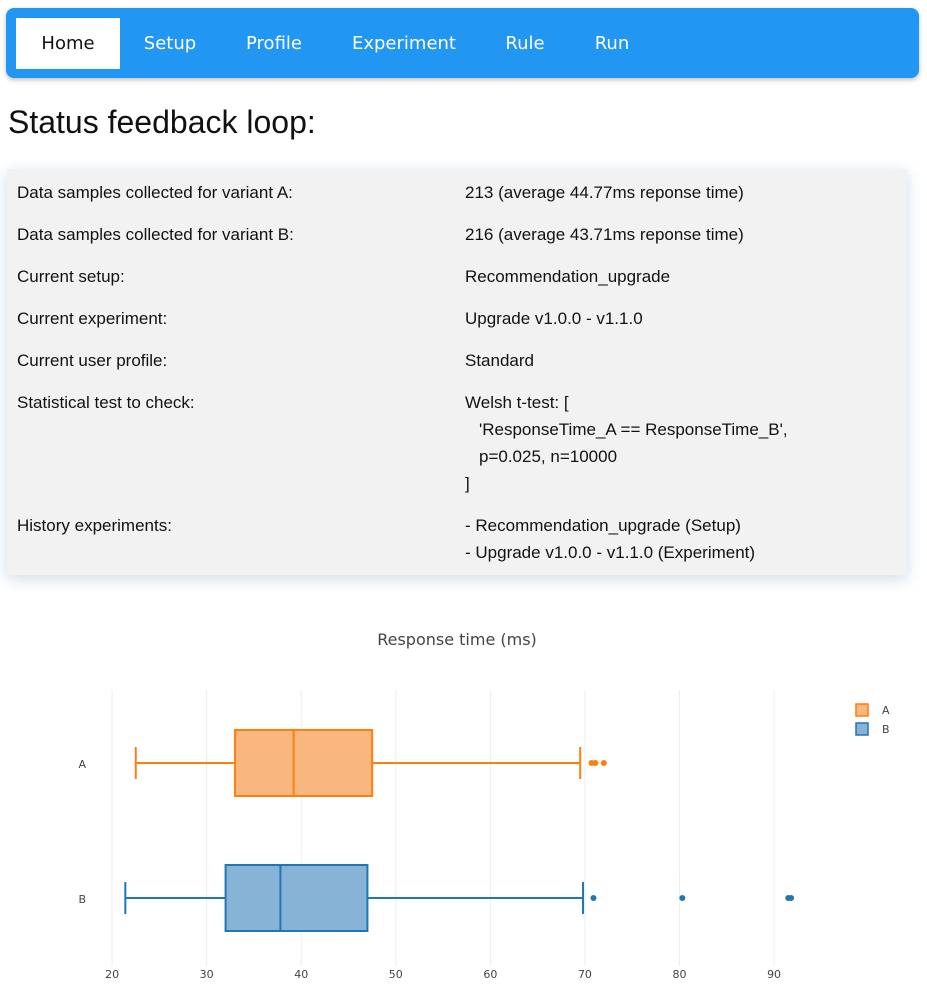 This screenshot has height=994, width=927. Describe the element at coordinates (301, 974) in the screenshot. I see `x-tick-label: 40` at that location.